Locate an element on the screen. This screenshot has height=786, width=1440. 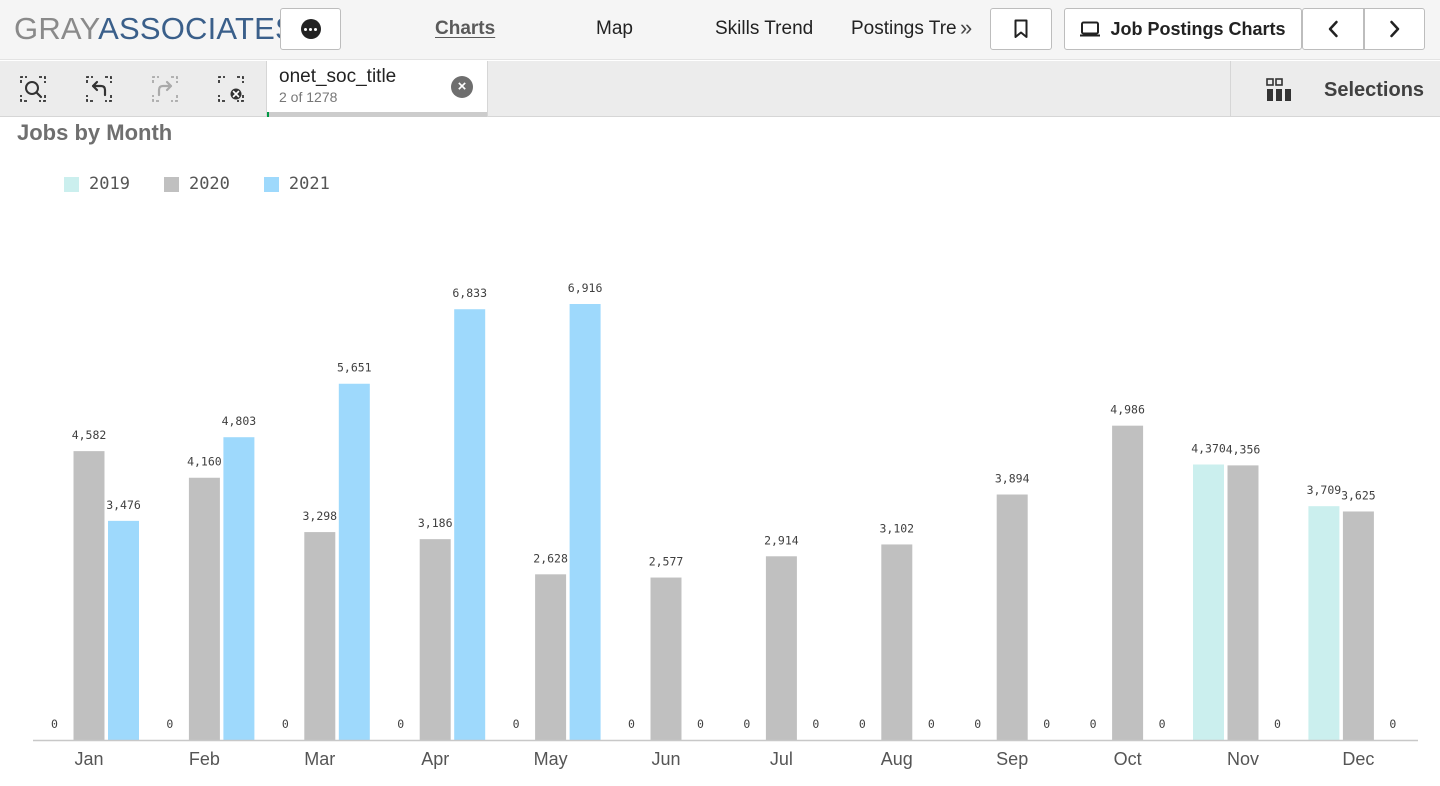
data-label-jun-2020: 2,577 is located at coordinates (666, 562).